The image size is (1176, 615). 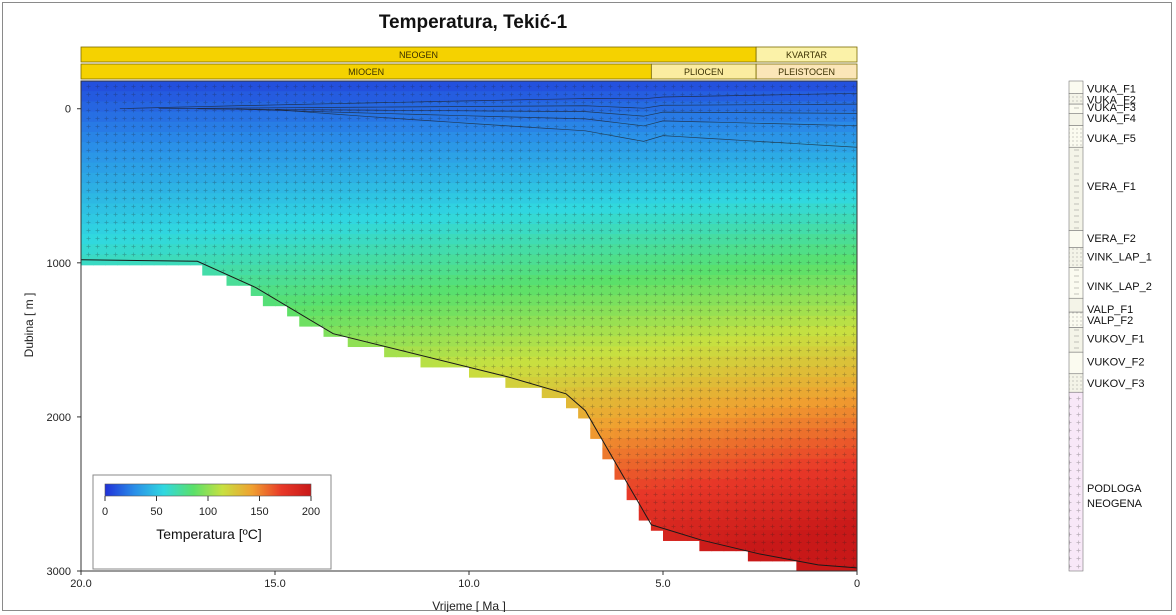 I want to click on y-tick-label: 3000, so click(x=59, y=572).